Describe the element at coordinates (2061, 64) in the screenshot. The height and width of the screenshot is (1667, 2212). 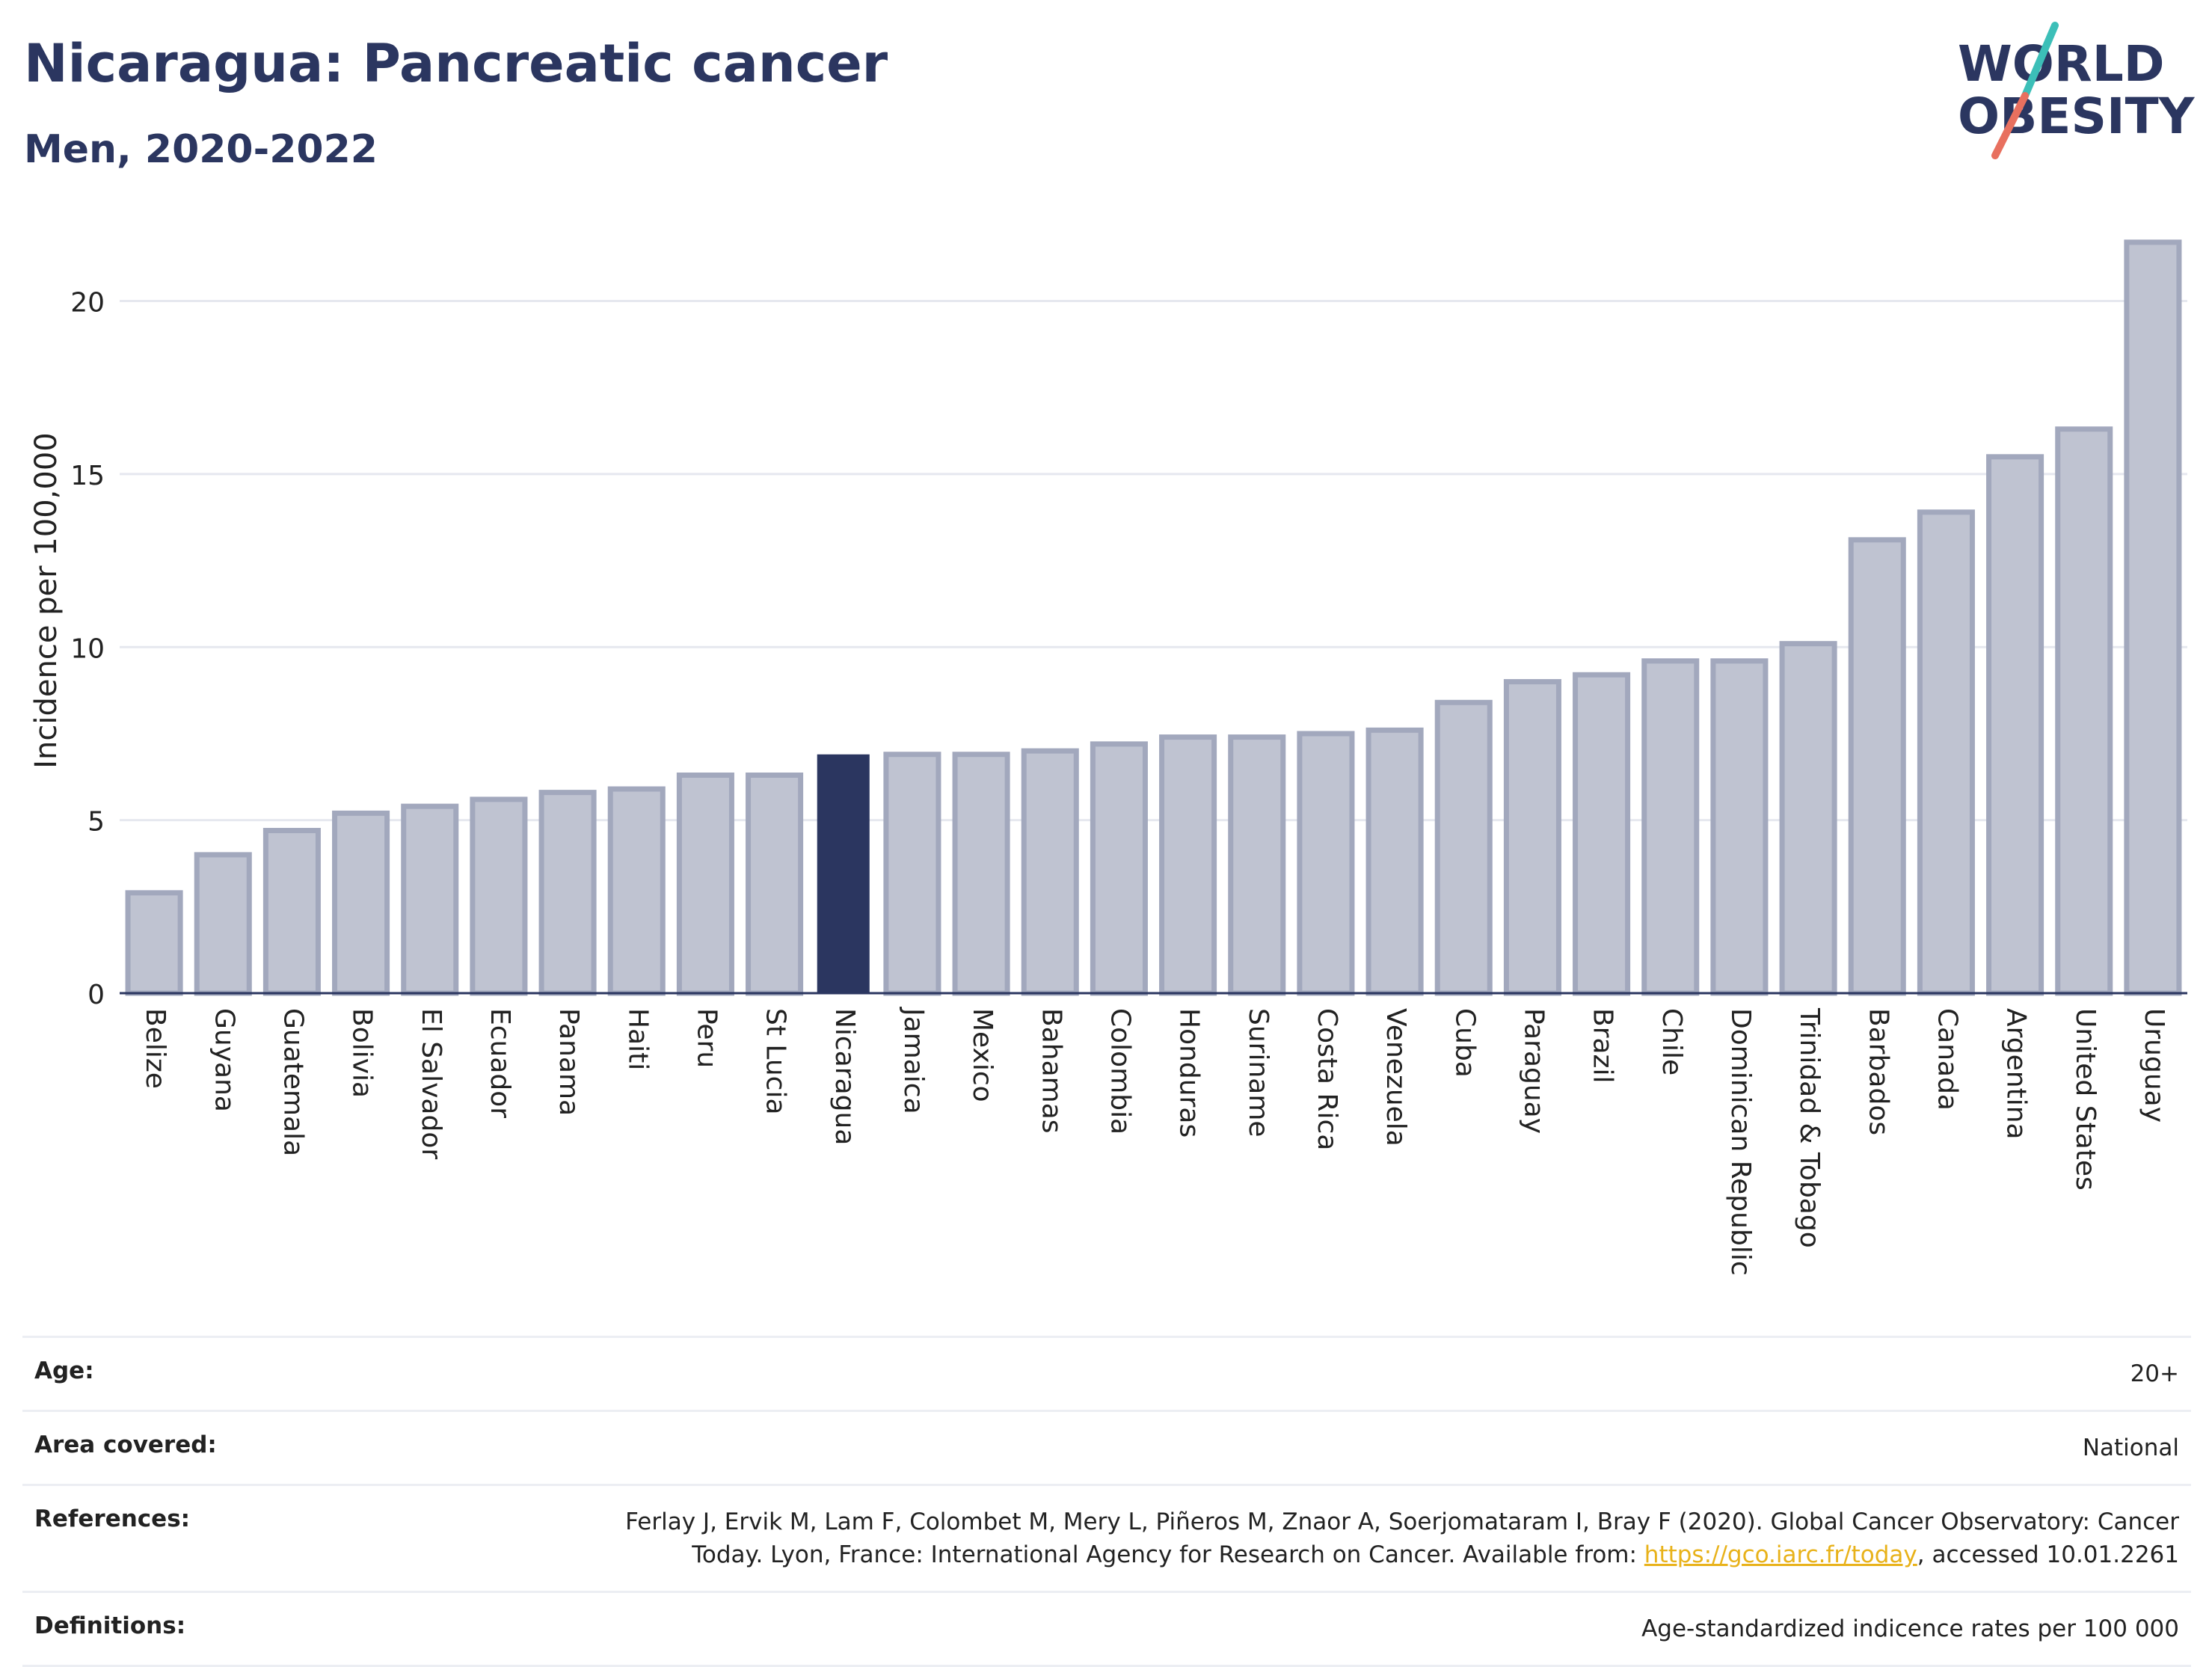
I see `logo-text-world: WORLD` at that location.